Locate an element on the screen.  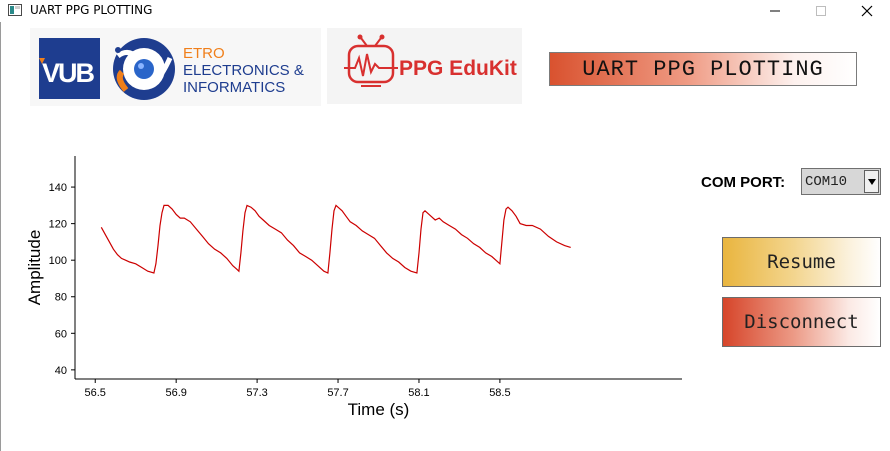
window-title: UART PPG PLOTTING is located at coordinates (91, 10).